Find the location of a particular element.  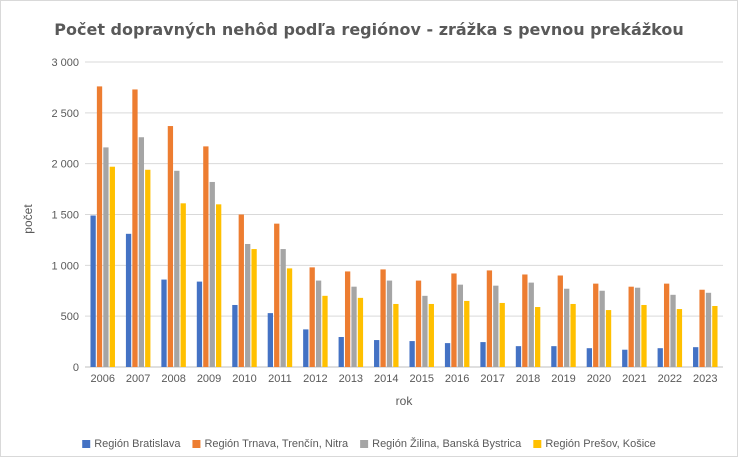

y-tick-label: 3 000 is located at coordinates (65, 63).